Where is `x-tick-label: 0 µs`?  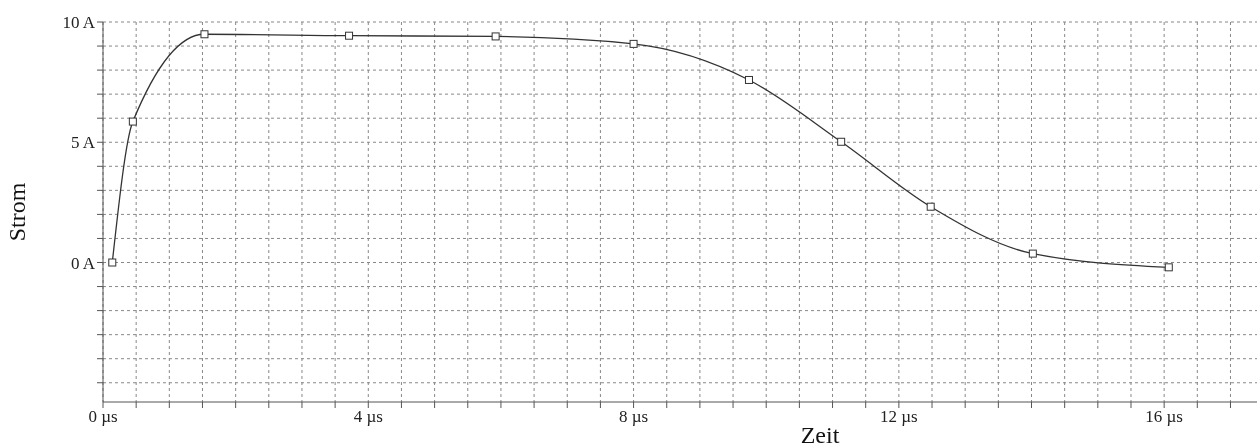
x-tick-label: 0 µs is located at coordinates (103, 417).